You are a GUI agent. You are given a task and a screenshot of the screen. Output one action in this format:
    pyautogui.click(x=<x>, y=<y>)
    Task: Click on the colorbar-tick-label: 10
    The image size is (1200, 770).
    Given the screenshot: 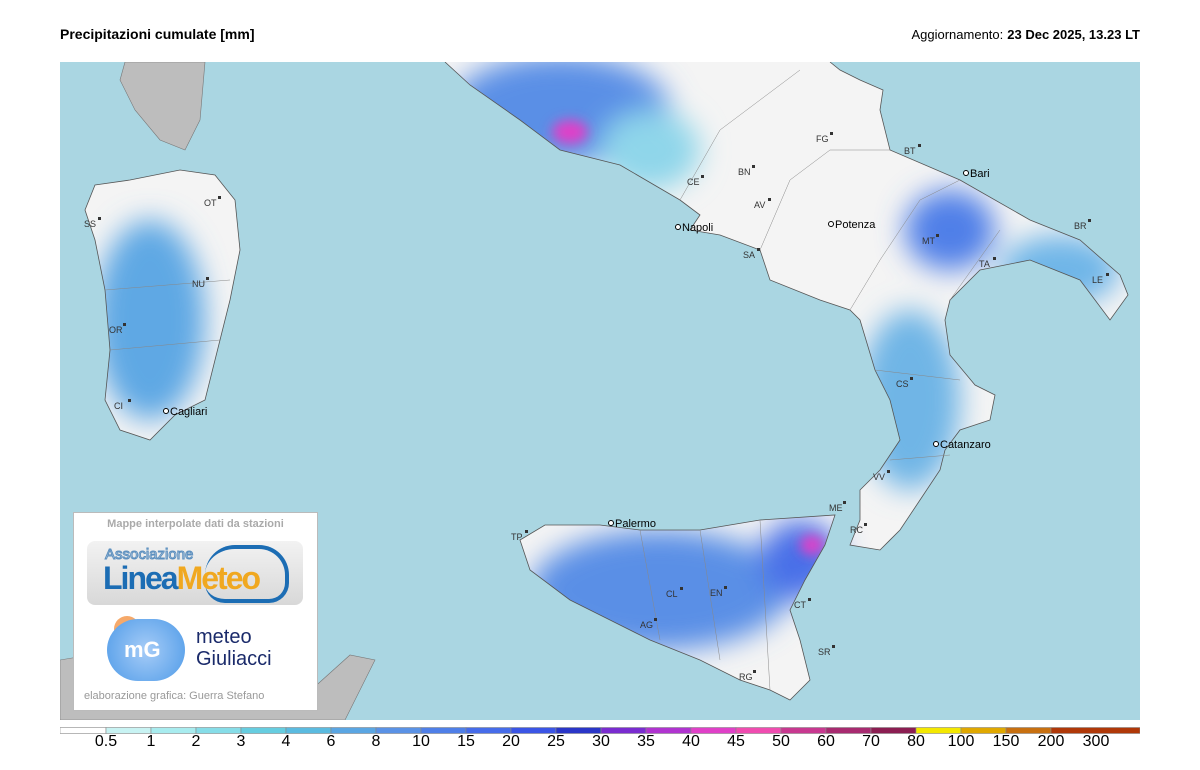 What is the action you would take?
    pyautogui.click(x=421, y=741)
    